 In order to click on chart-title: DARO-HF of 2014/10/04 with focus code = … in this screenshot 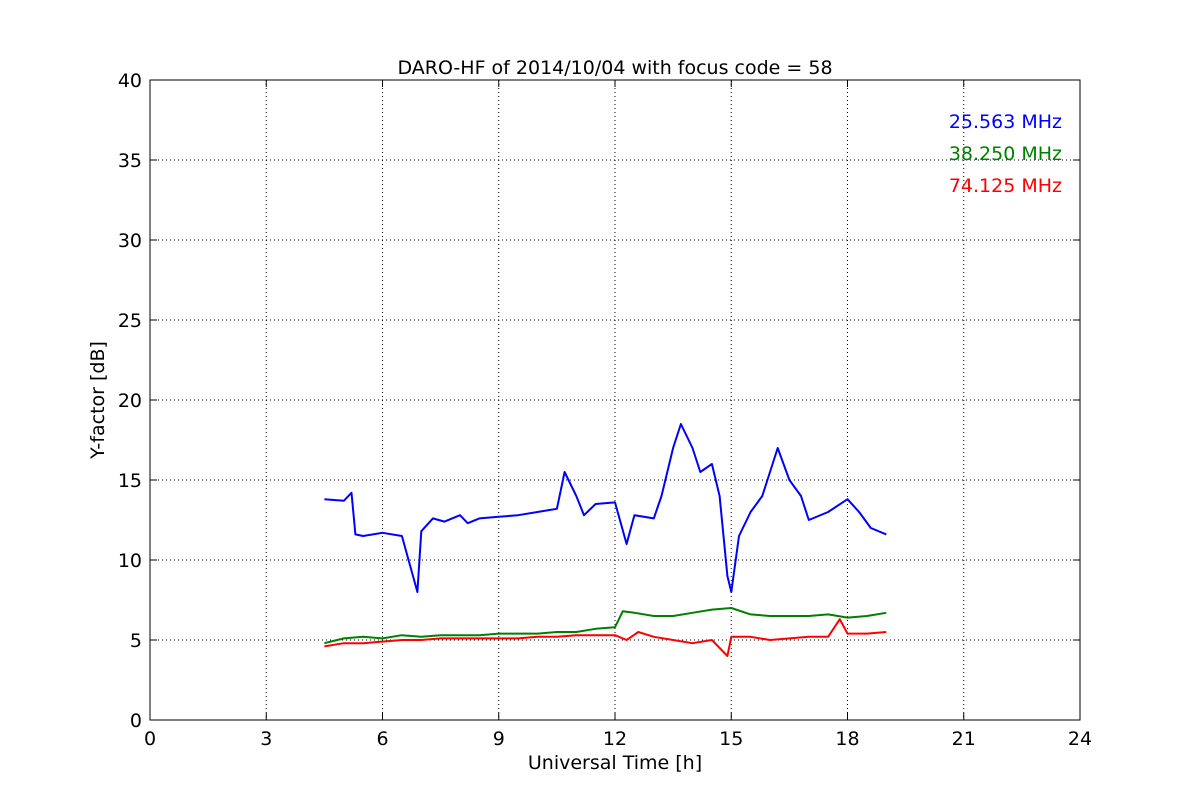, I will do `click(614, 68)`.